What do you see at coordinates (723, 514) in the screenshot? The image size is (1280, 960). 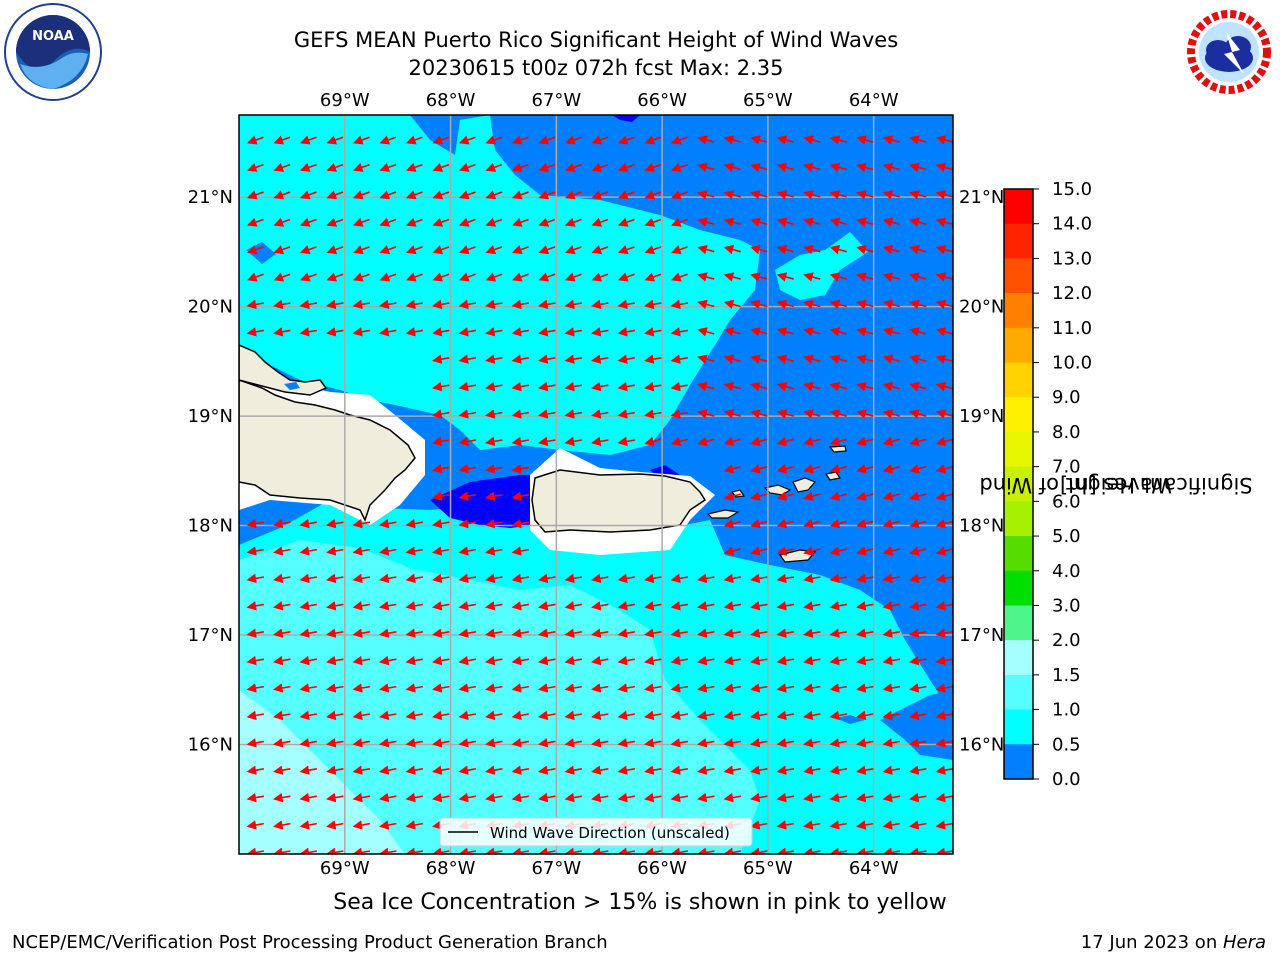 I see `land-vieques` at bounding box center [723, 514].